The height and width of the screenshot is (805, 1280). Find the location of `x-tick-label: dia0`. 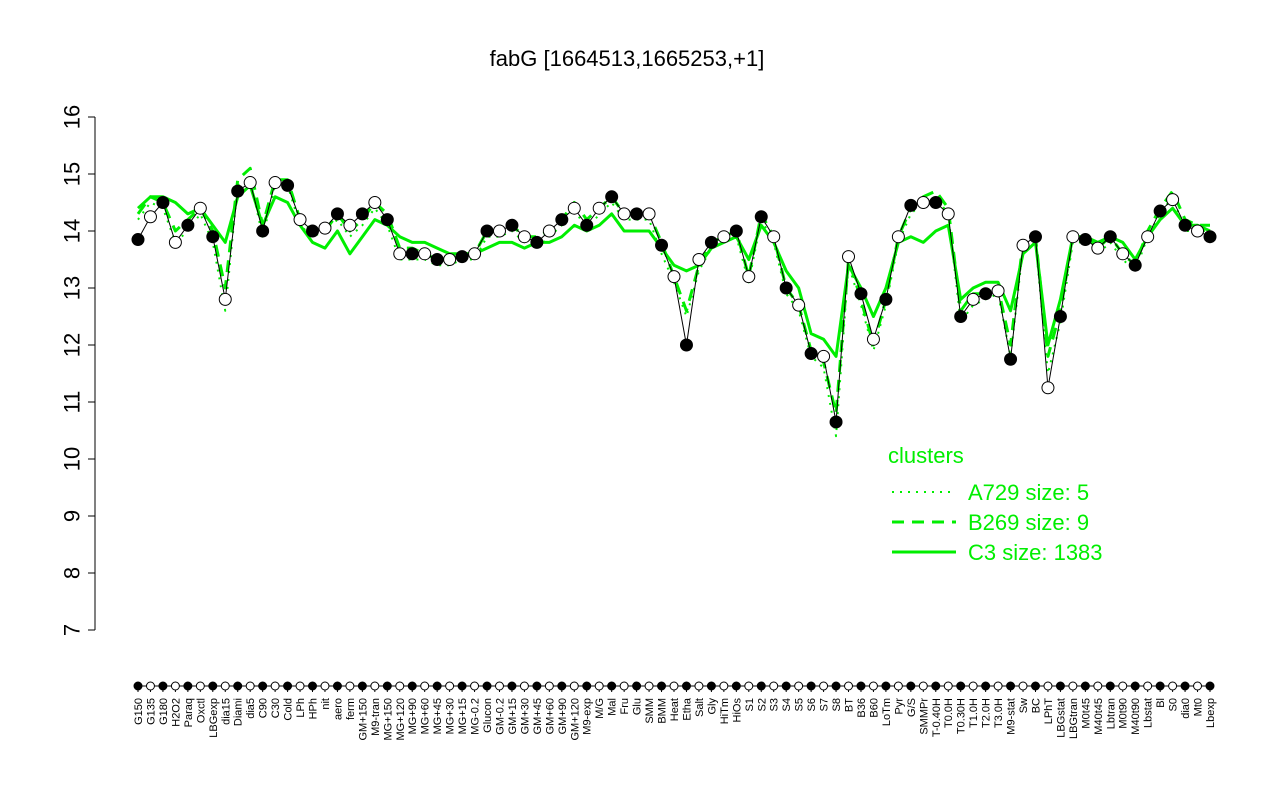

x-tick-label: dia0 is located at coordinates (1186, 708).